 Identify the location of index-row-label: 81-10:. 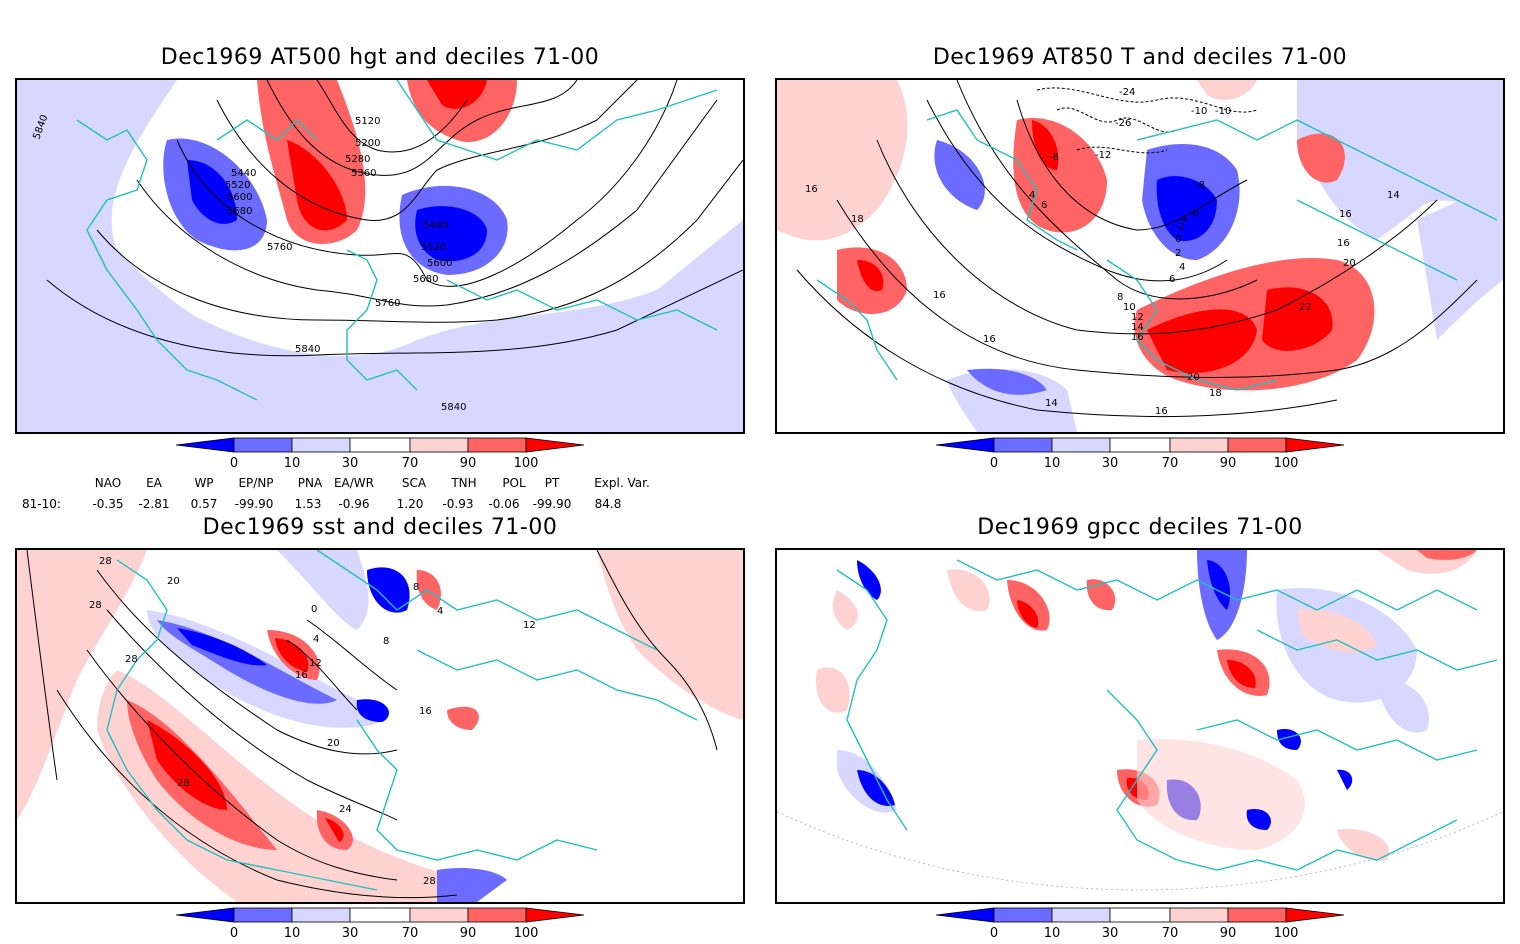
(41, 504).